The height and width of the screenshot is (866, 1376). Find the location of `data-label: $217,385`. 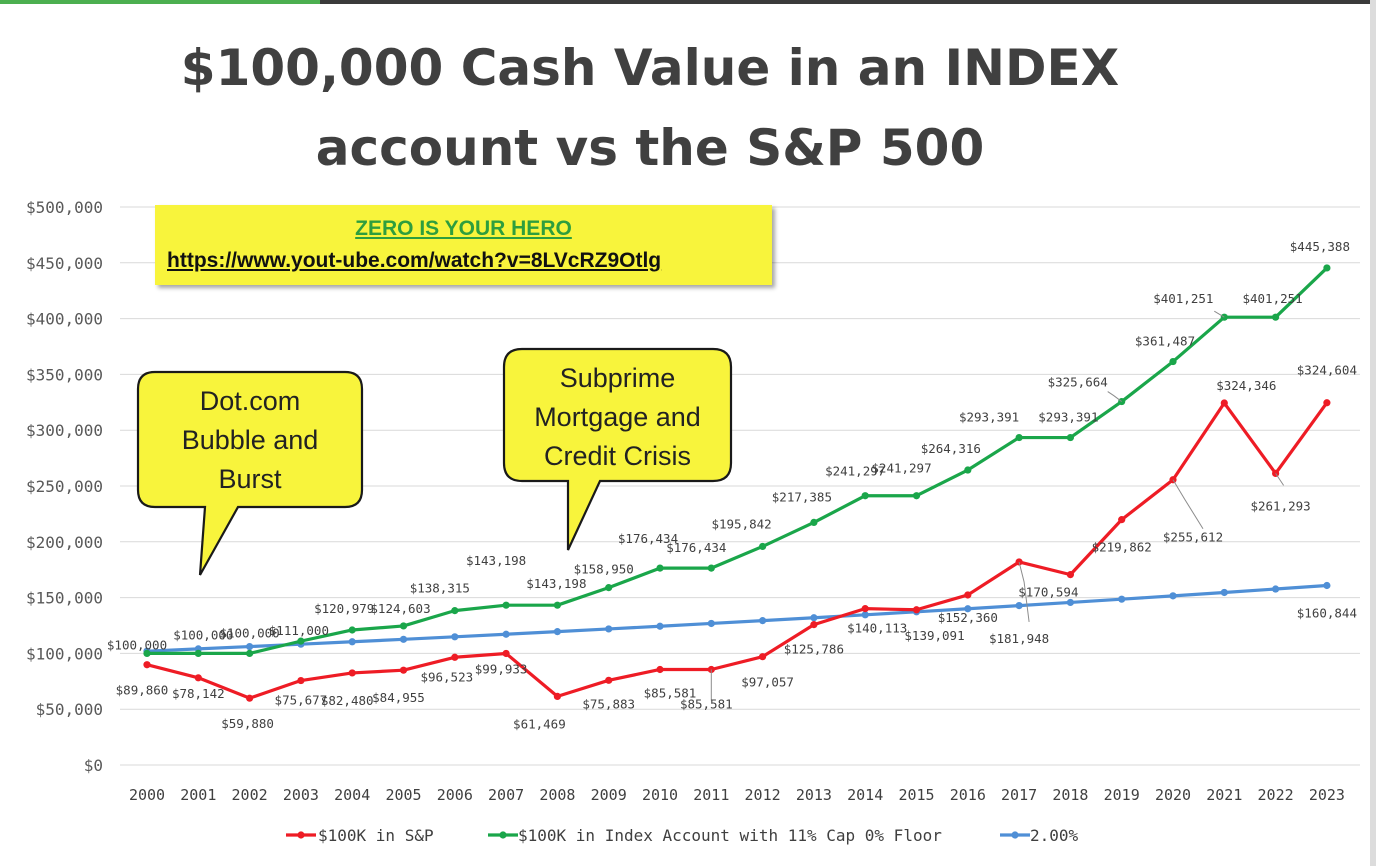

data-label: $217,385 is located at coordinates (802, 496).